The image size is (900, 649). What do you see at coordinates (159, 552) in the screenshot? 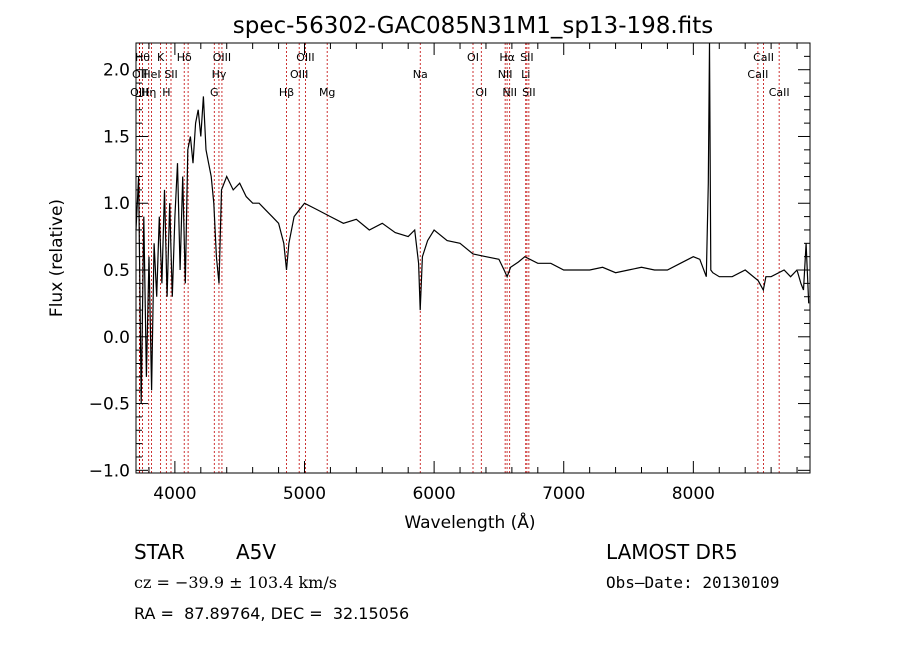
I see `object-class: STAR` at bounding box center [159, 552].